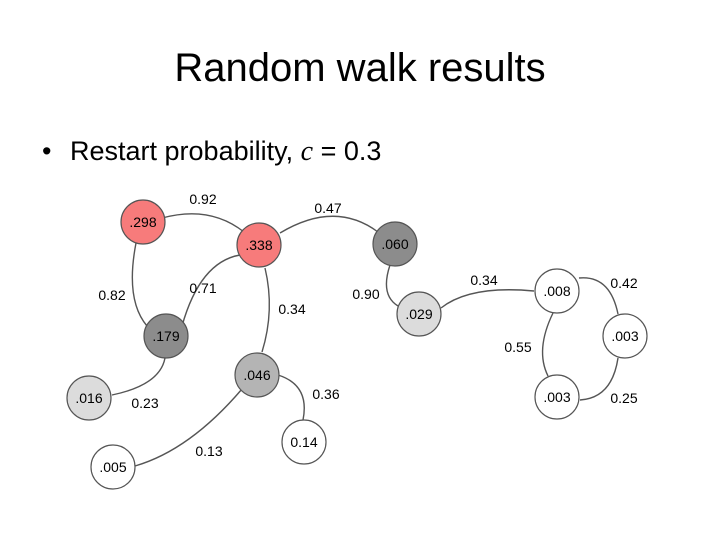 The image size is (720, 540). I want to click on node: .060, so click(395, 244).